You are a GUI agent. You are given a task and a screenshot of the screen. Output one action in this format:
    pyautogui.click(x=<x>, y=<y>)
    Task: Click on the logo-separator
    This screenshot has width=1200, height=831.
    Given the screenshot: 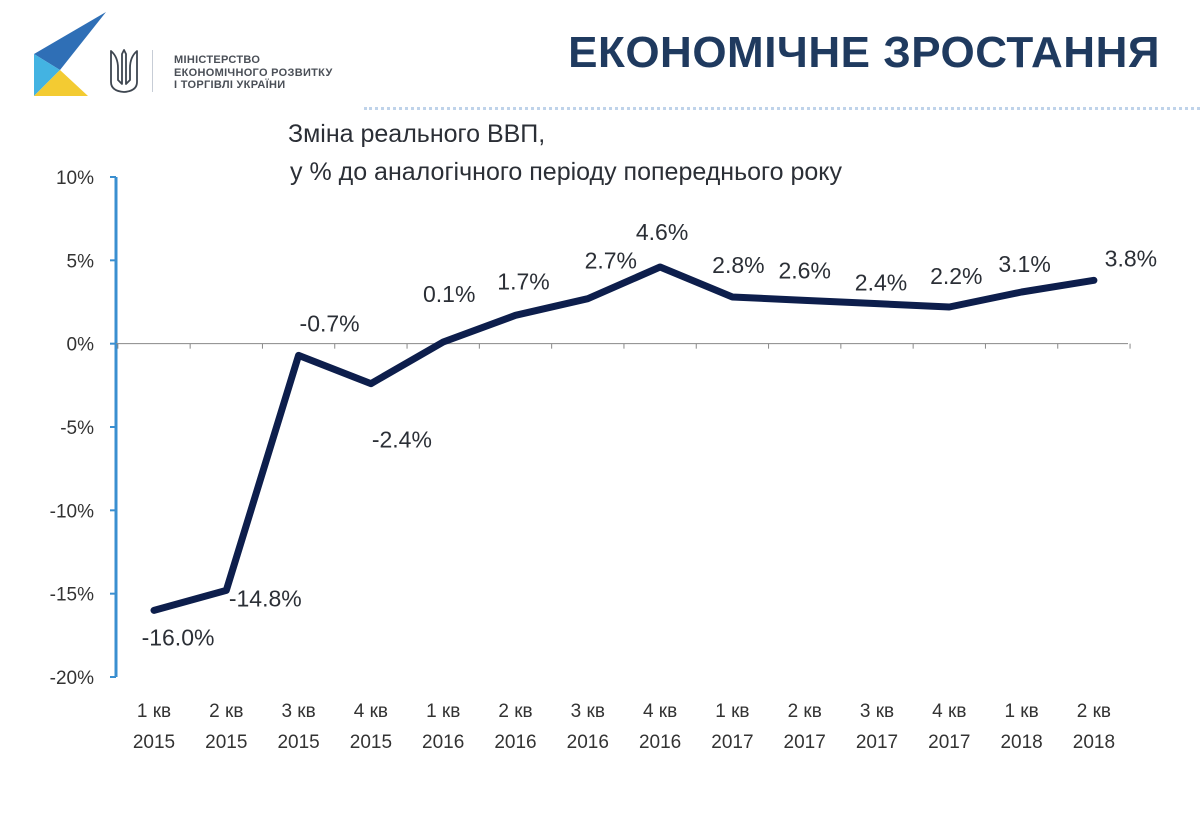 What is the action you would take?
    pyautogui.click(x=152, y=71)
    